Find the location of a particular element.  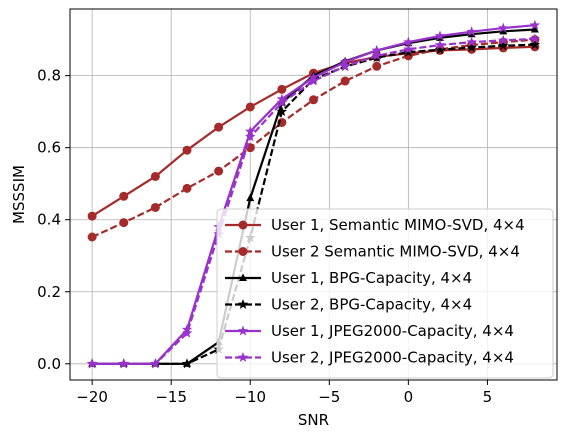

legend-entry: User 2, BPG-Capacity, 4×4 is located at coordinates (348, 305).